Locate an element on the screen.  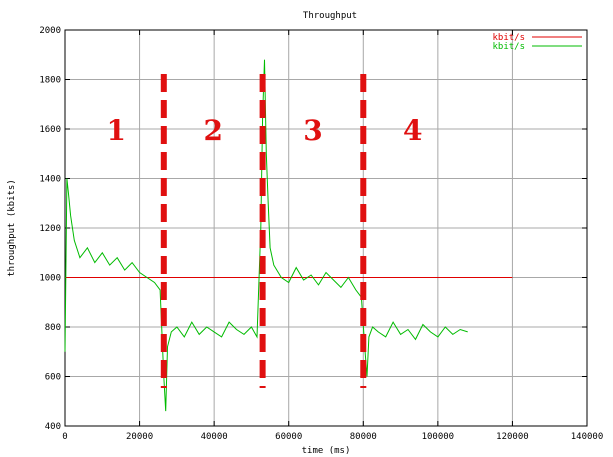
y-tick-label: 1800 is located at coordinates (50, 81).